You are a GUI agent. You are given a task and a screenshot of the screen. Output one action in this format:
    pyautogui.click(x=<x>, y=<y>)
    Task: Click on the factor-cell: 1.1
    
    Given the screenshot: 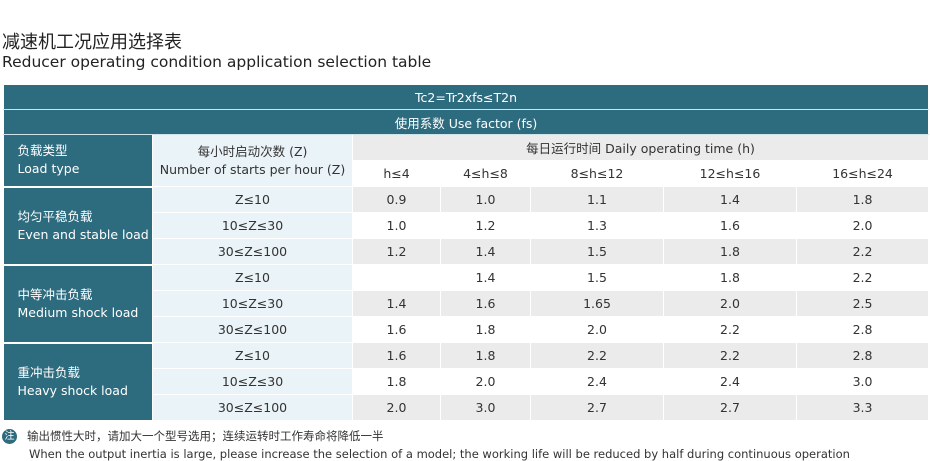 What is the action you would take?
    pyautogui.click(x=597, y=199)
    